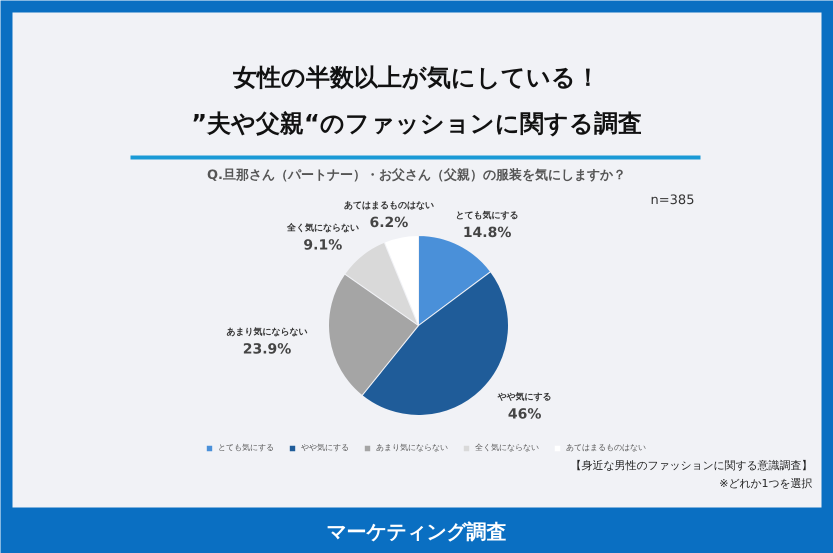  Describe the element at coordinates (322, 228) in the screenshot. I see `slice-label: 全く気にならない` at that location.